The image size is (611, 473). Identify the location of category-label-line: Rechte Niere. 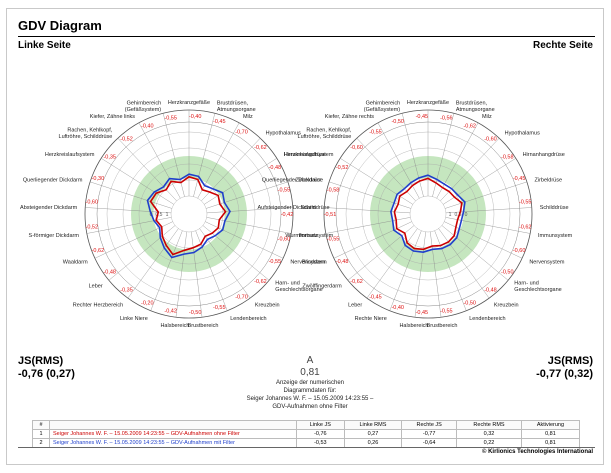
(371, 319).